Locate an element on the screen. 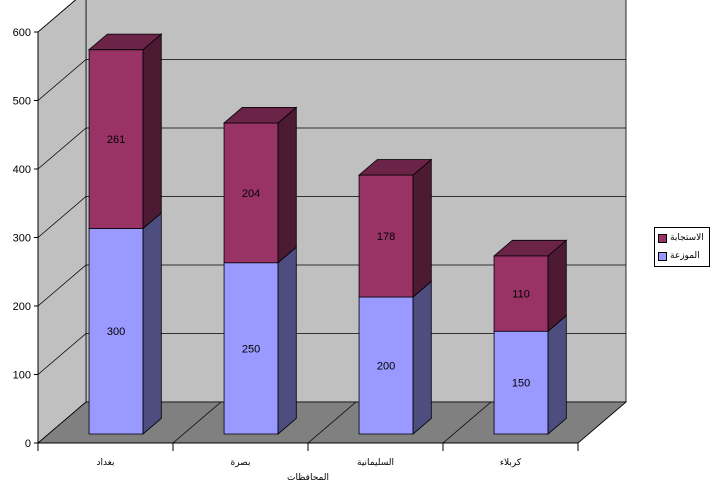 The height and width of the screenshot is (485, 712). data-label-response: 110 is located at coordinates (521, 295).